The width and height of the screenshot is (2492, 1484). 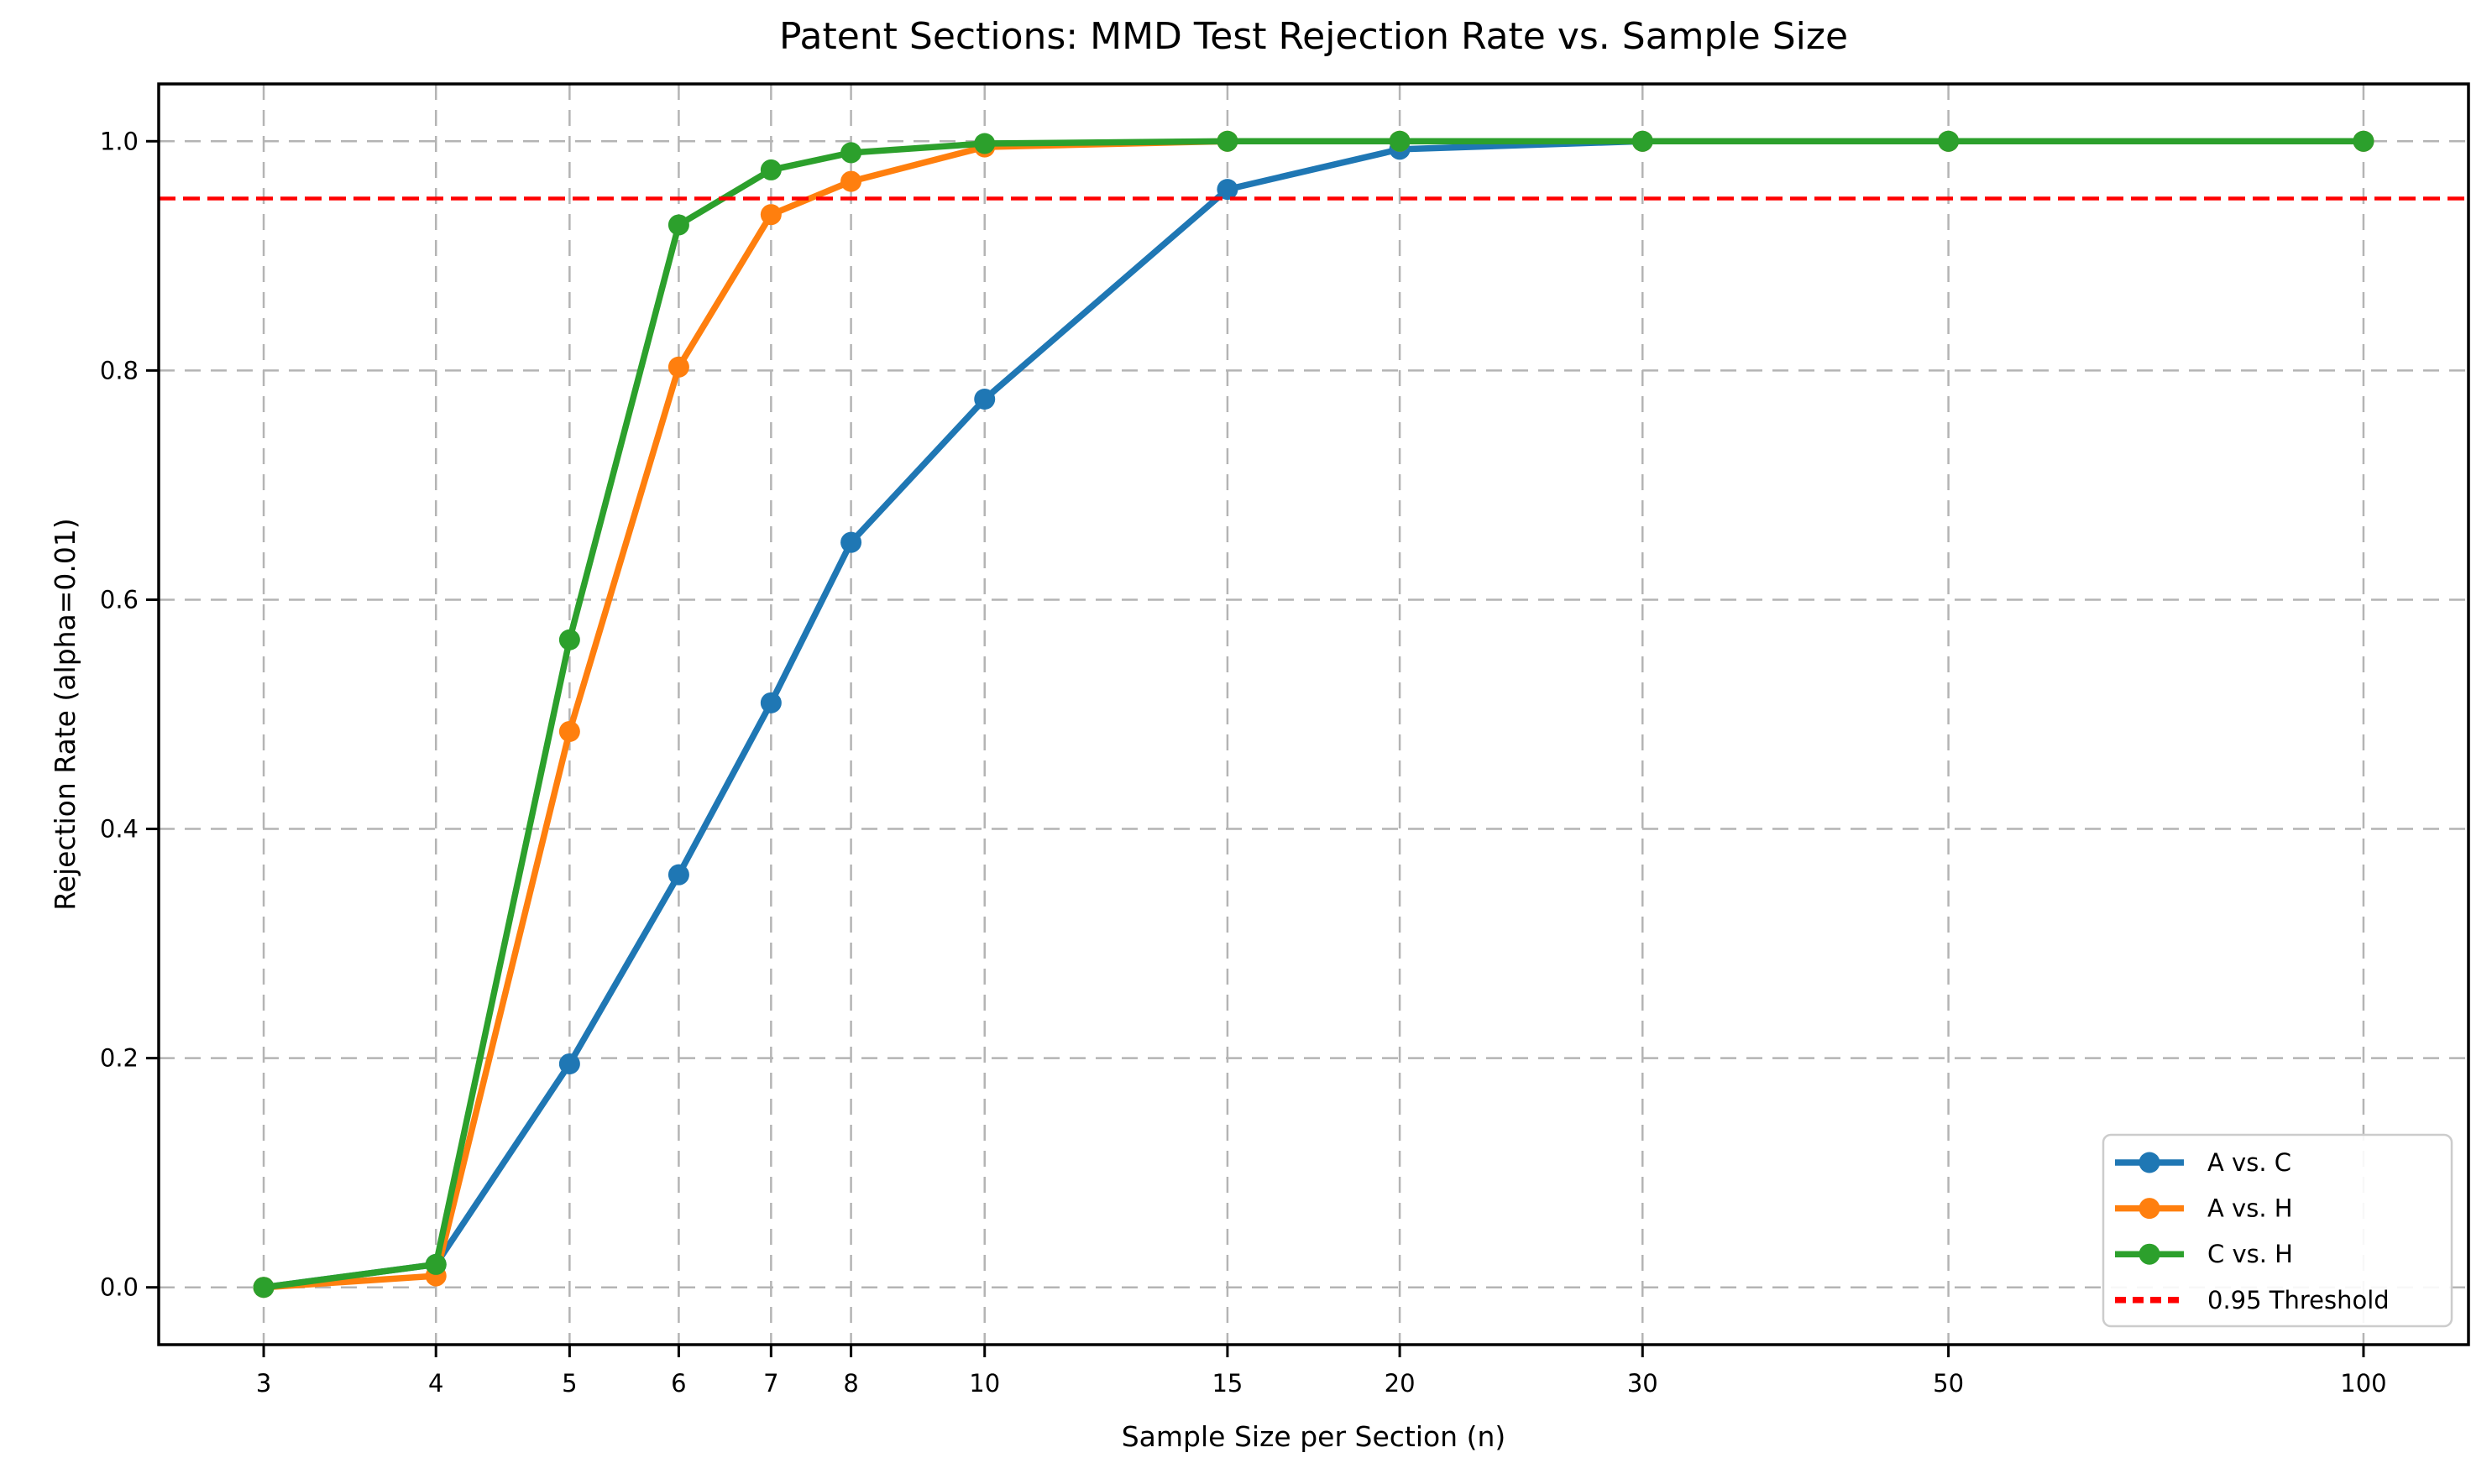 I want to click on y-tick-label: 1.0, so click(x=120, y=141).